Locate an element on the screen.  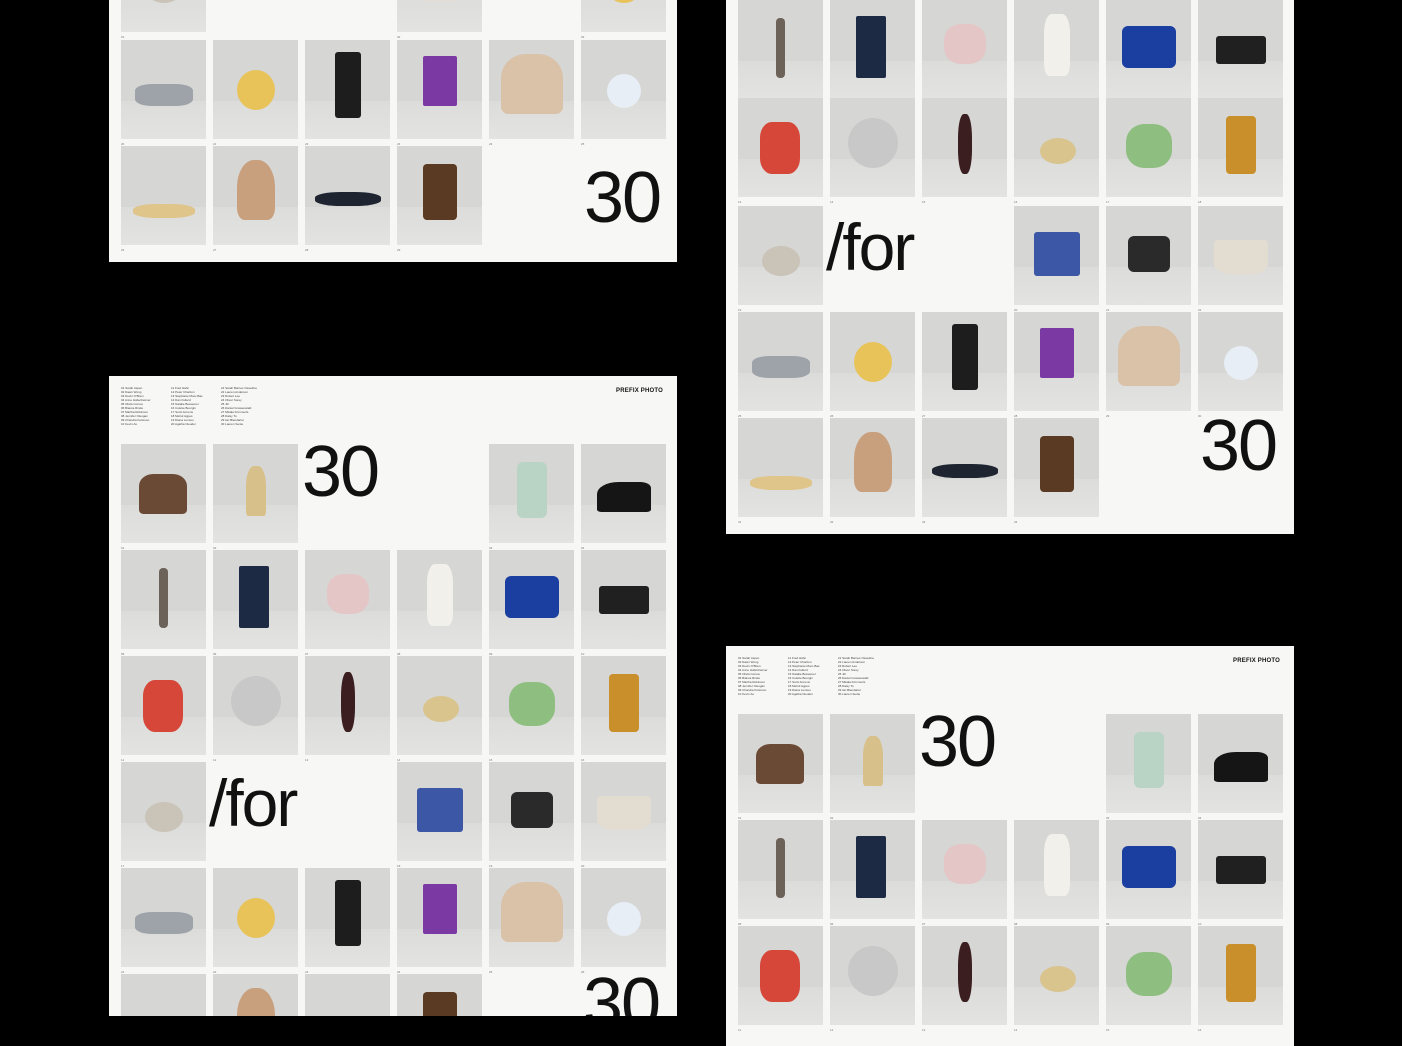
accordion-object is located at coordinates (1149, 47).